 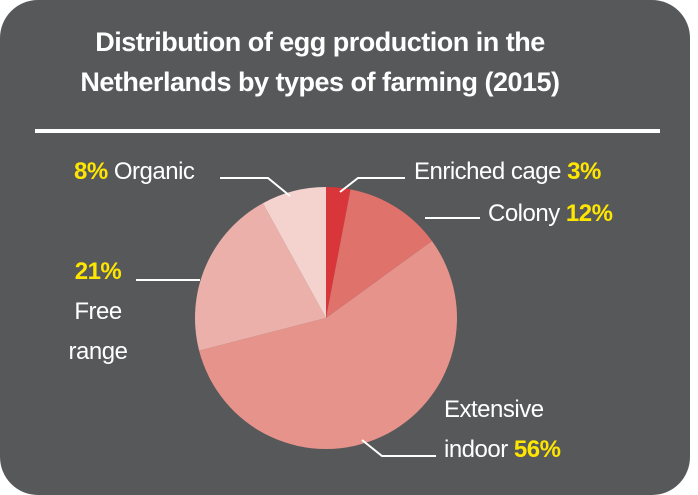 What do you see at coordinates (98, 331) in the screenshot?
I see `category-label: Free range` at bounding box center [98, 331].